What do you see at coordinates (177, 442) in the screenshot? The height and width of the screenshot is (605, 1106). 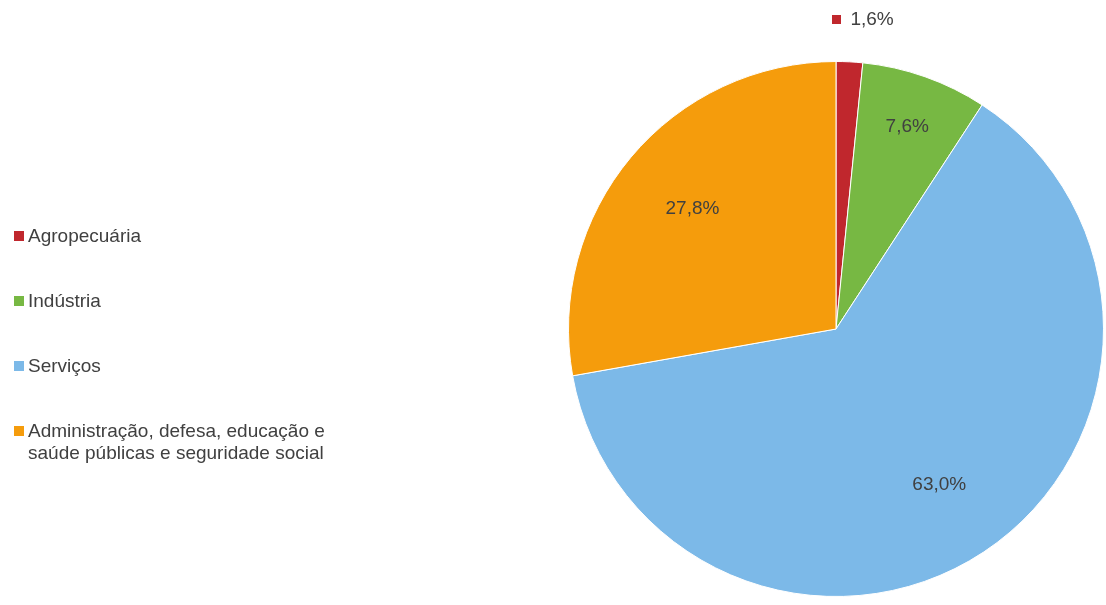 I see `legend-label: Administração, defesa, educação e saúde públicas e seguridade social` at bounding box center [177, 442].